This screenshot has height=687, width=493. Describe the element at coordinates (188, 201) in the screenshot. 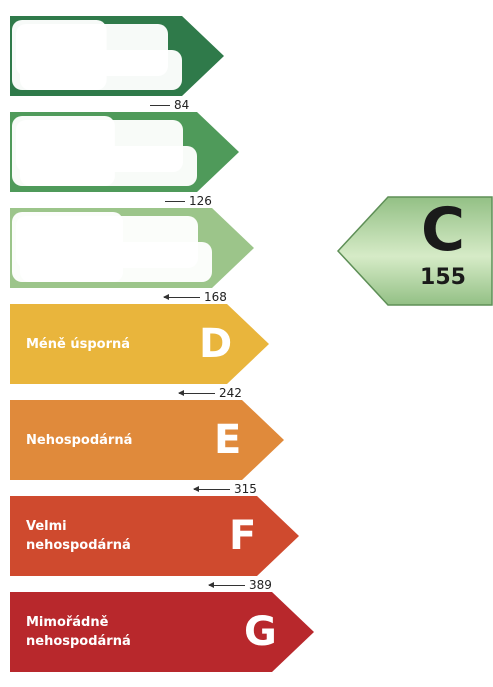

I see `class-threshold-value: 126` at that location.